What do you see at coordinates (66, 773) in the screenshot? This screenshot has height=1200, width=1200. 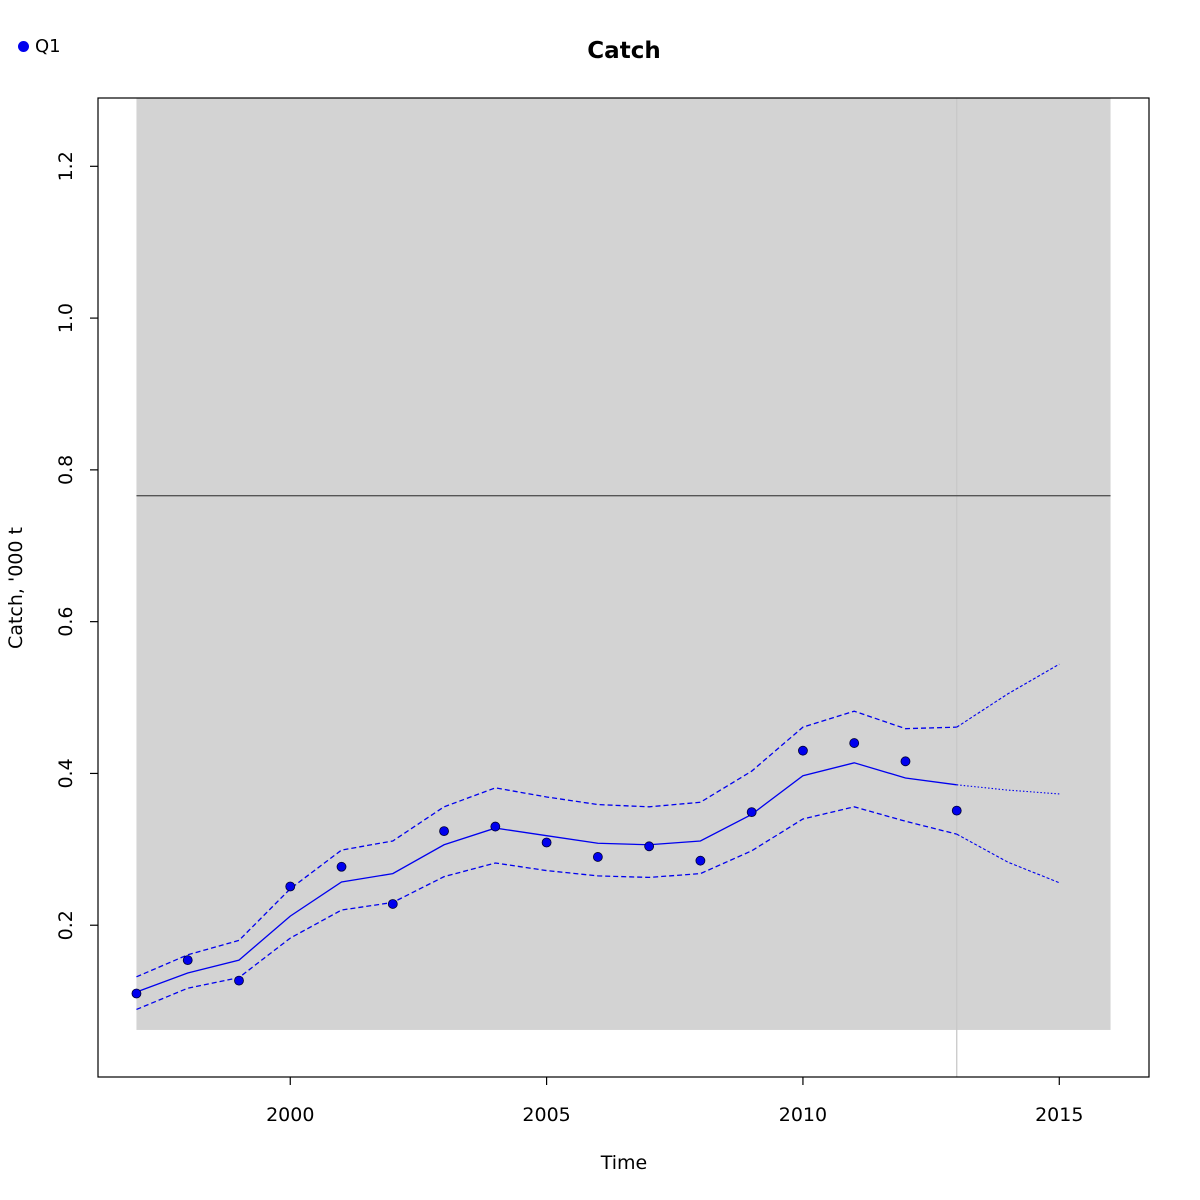 I see `y-tick-label: 0.4` at bounding box center [66, 773].